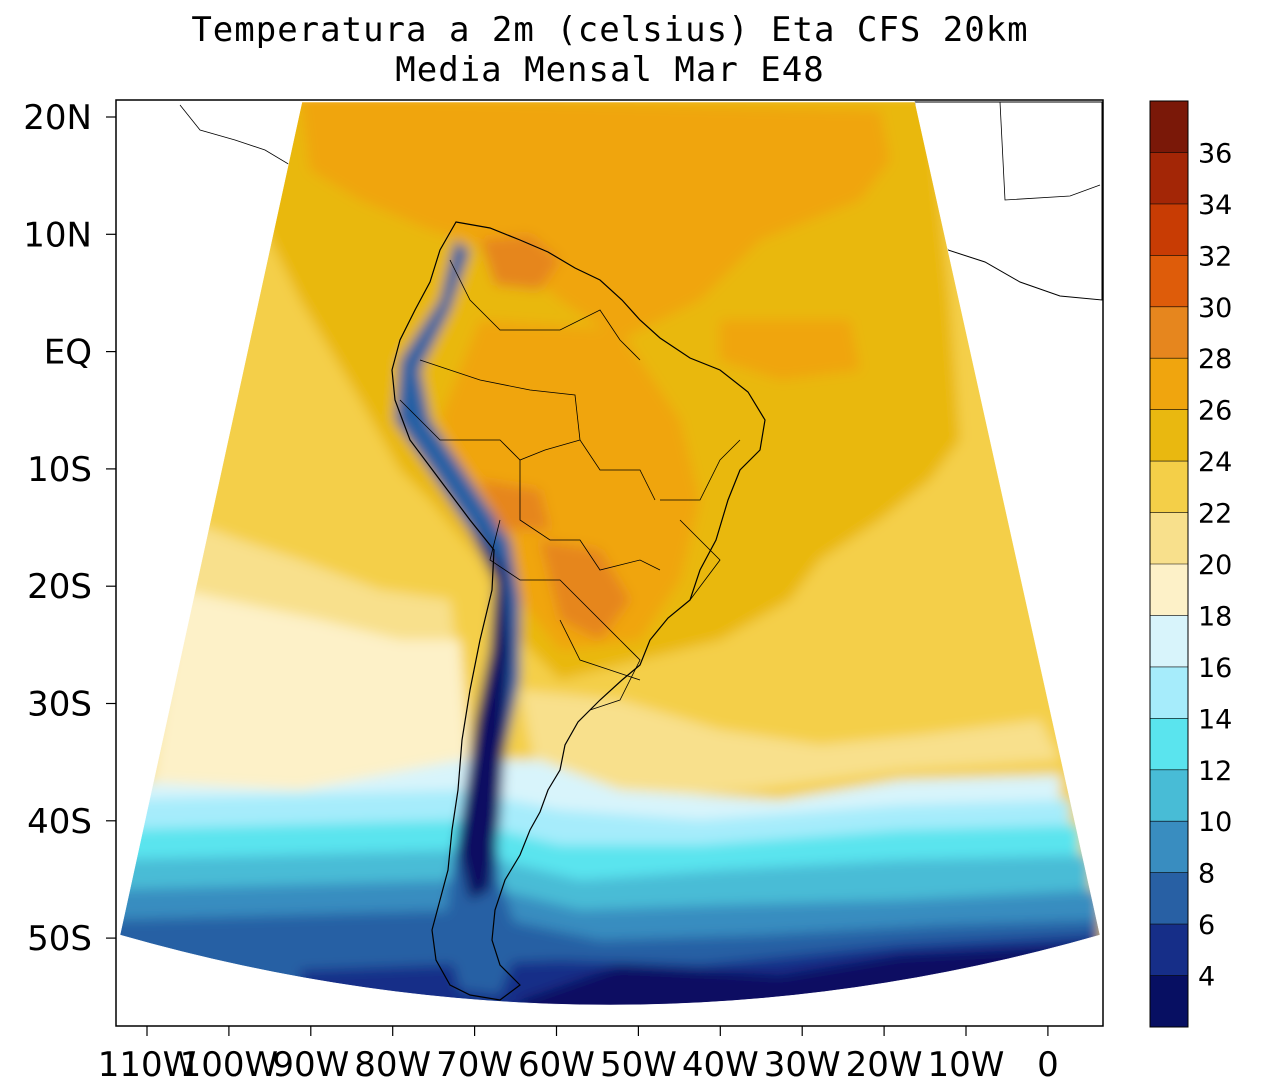 The height and width of the screenshot is (1080, 1275). I want to click on colorbar-label: 30, so click(1215, 308).